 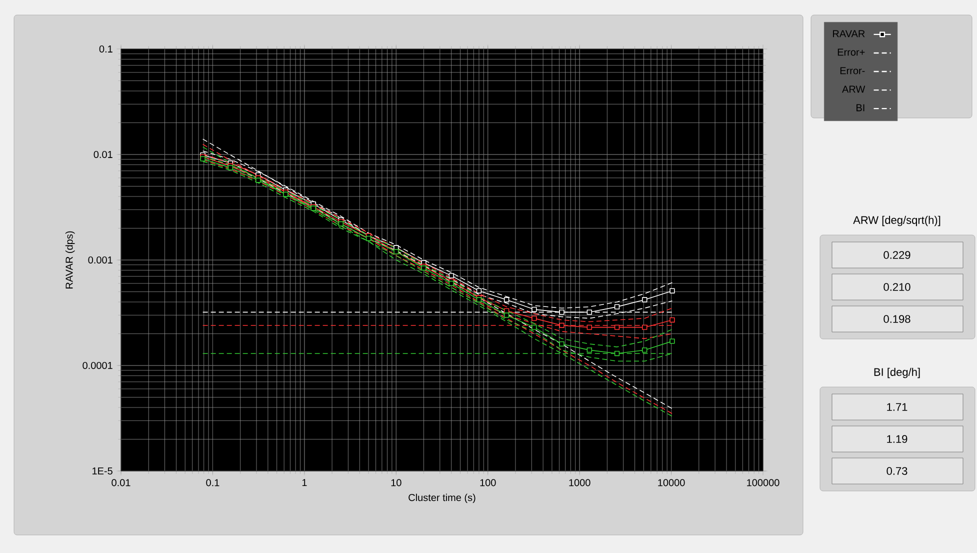 I want to click on text: 0.229, so click(x=897, y=255).